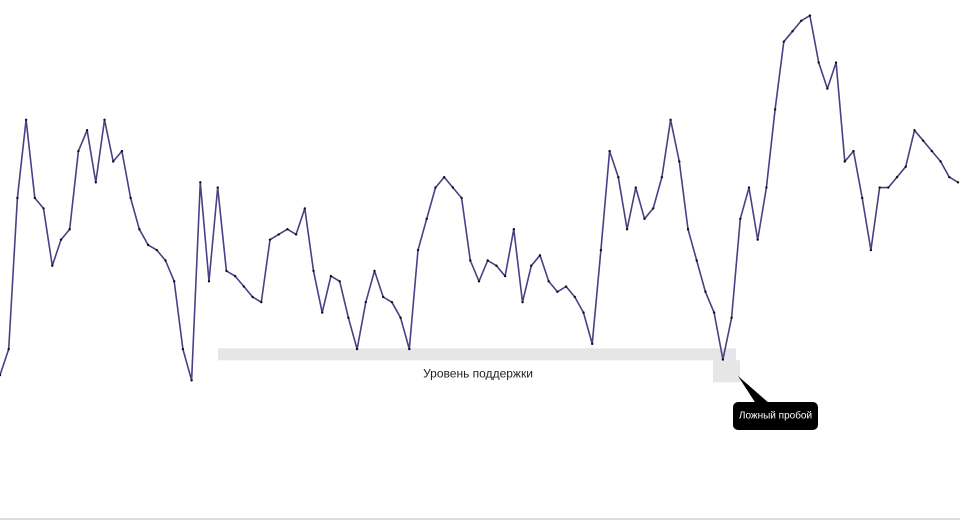 The height and width of the screenshot is (521, 960). I want to click on support-band, so click(477, 354).